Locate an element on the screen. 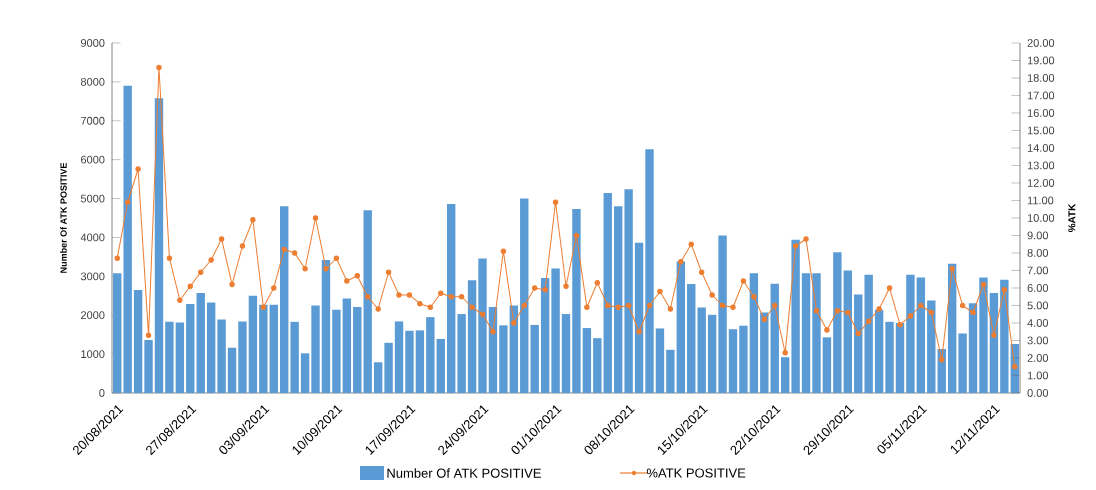 This screenshot has height=490, width=1096. y2-tick-label: 11.00 is located at coordinates (1040, 200).